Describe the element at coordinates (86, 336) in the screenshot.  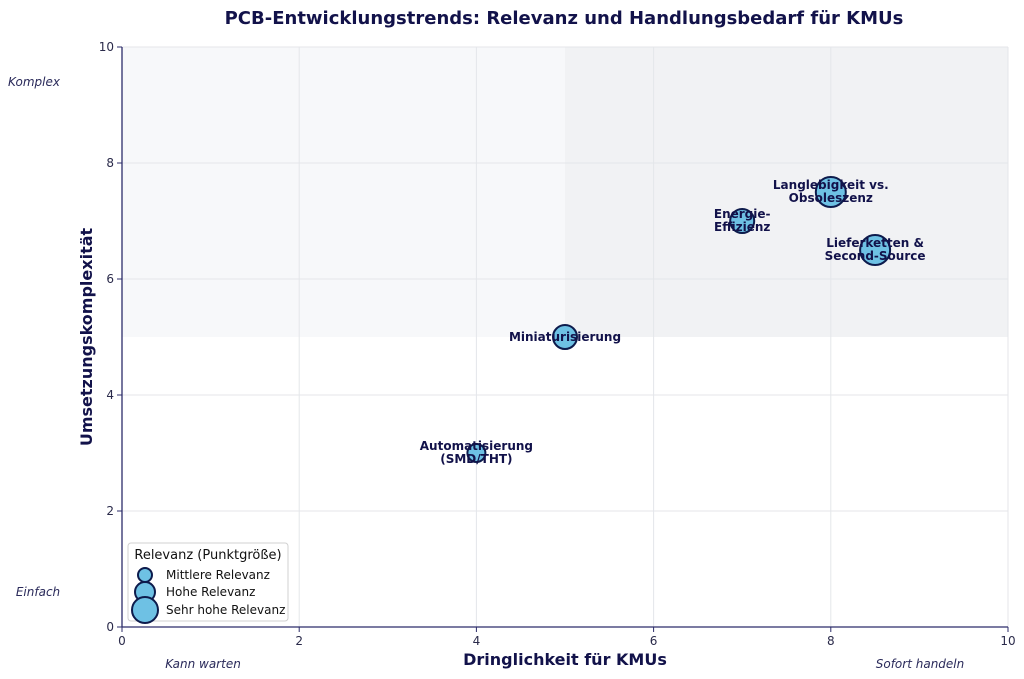
I see `y-axis-label: Umsetzungskomplexität` at that location.